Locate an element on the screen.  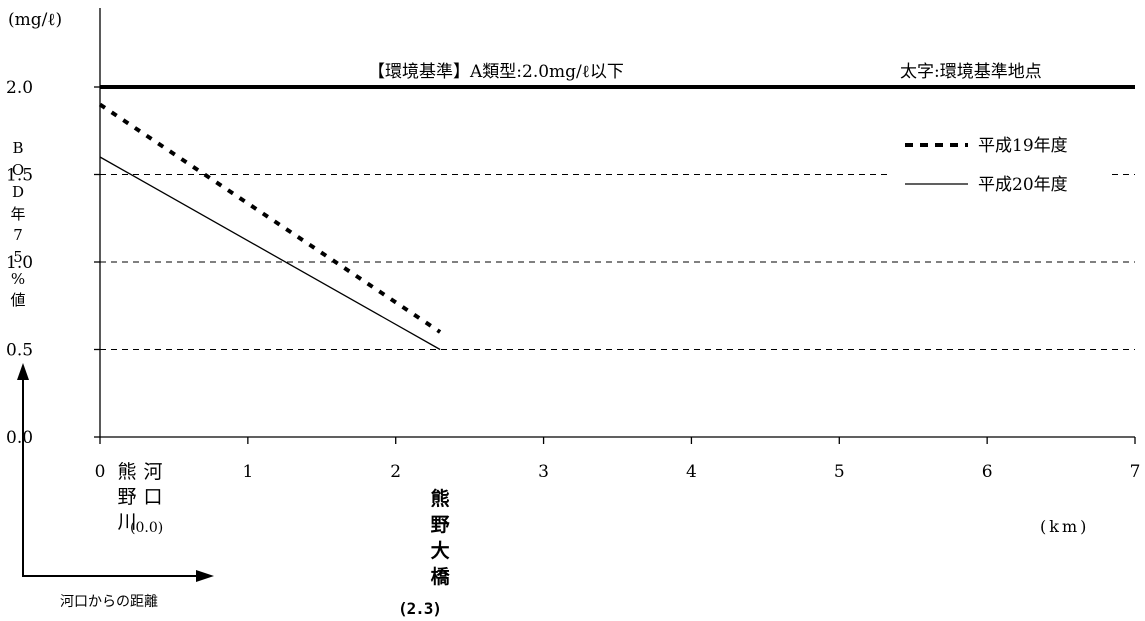
y-axis-title-char-3: 年 is located at coordinates (17, 214).